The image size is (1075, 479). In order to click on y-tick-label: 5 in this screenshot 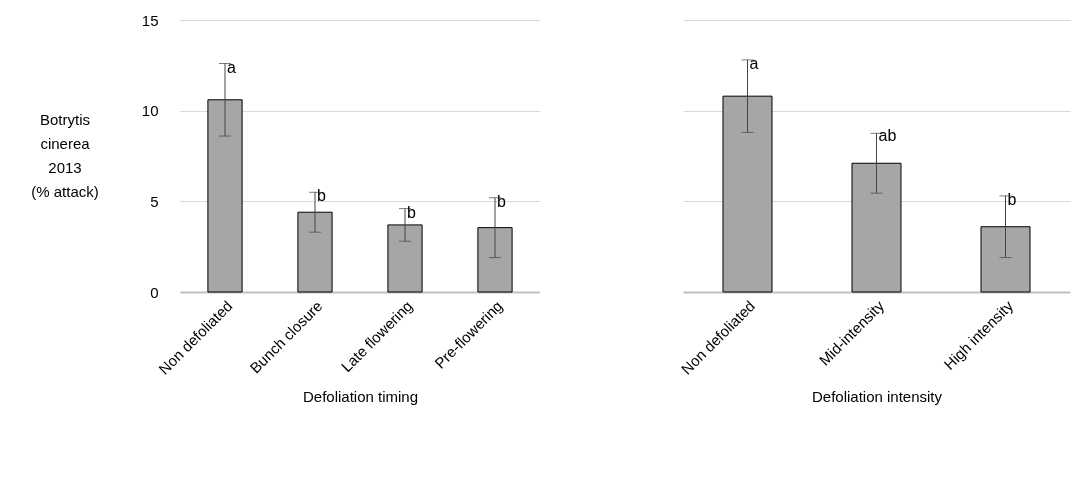, I will do `click(154, 201)`.